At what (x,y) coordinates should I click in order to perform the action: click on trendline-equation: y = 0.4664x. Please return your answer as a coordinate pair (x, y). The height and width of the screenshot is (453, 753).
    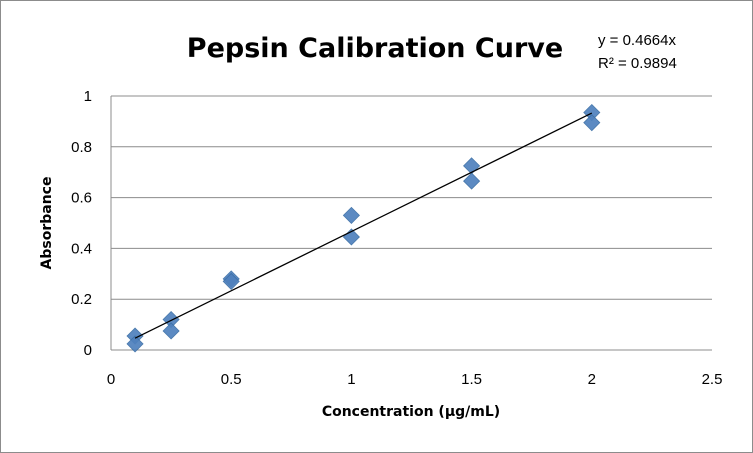
    Looking at the image, I should click on (637, 40).